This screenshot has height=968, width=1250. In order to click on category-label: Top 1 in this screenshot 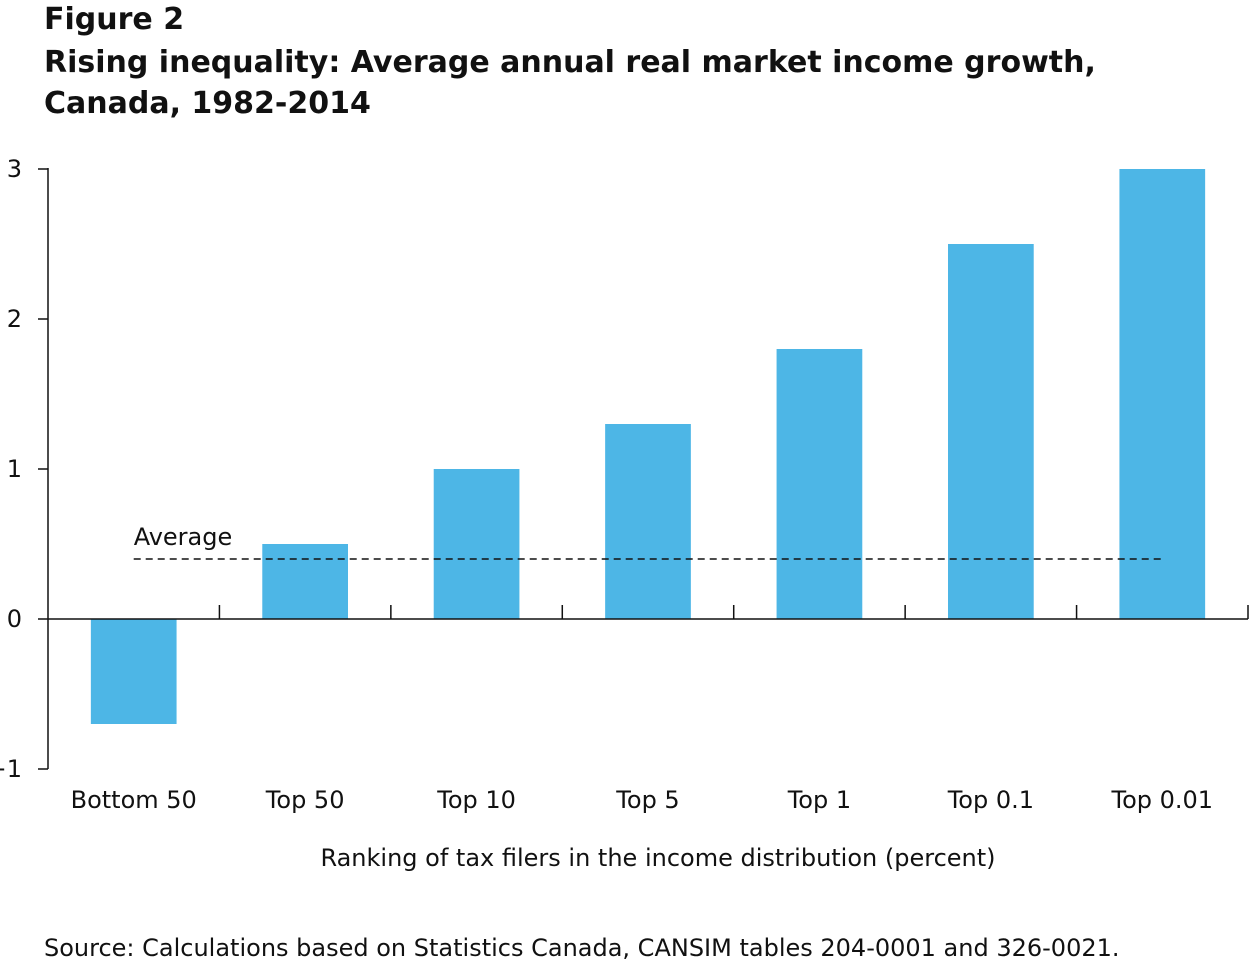, I will do `click(819, 800)`.